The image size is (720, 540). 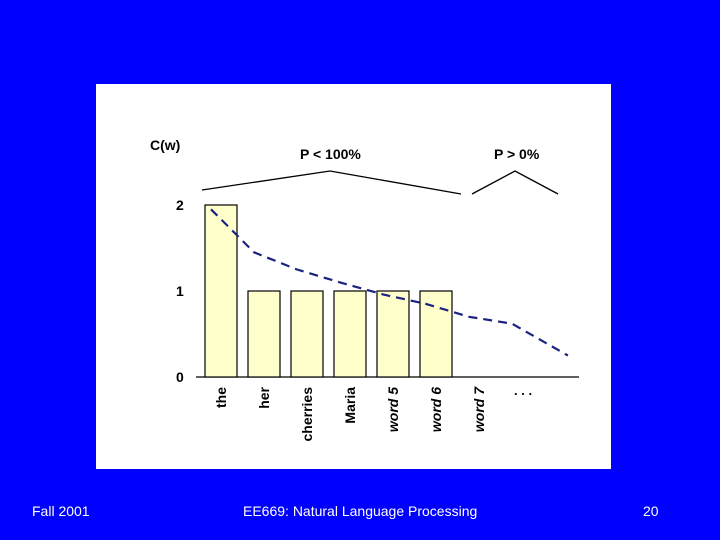 What do you see at coordinates (180, 291) in the screenshot?
I see `y-tick-label: 1` at bounding box center [180, 291].